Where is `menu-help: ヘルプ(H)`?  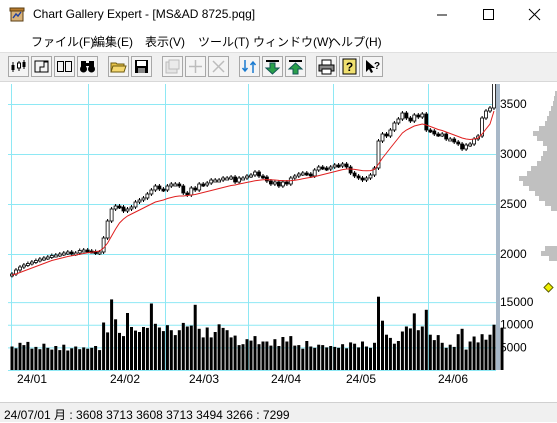 menu-help: ヘルプ(H) is located at coordinates (355, 42).